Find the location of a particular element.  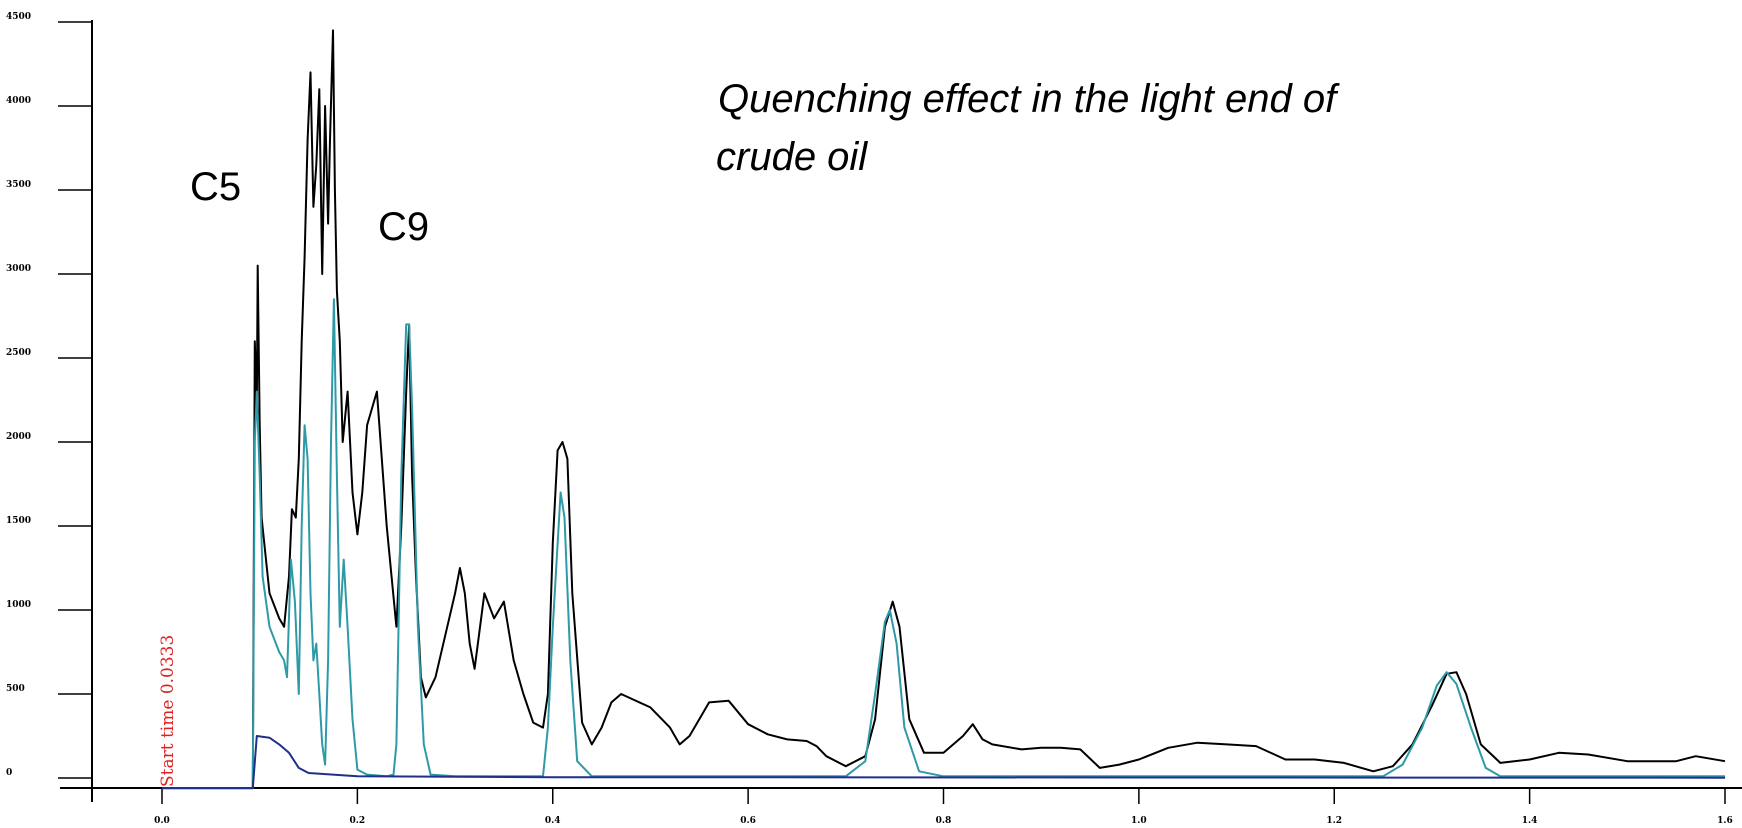

note-line-2: crude oil is located at coordinates (792, 157).